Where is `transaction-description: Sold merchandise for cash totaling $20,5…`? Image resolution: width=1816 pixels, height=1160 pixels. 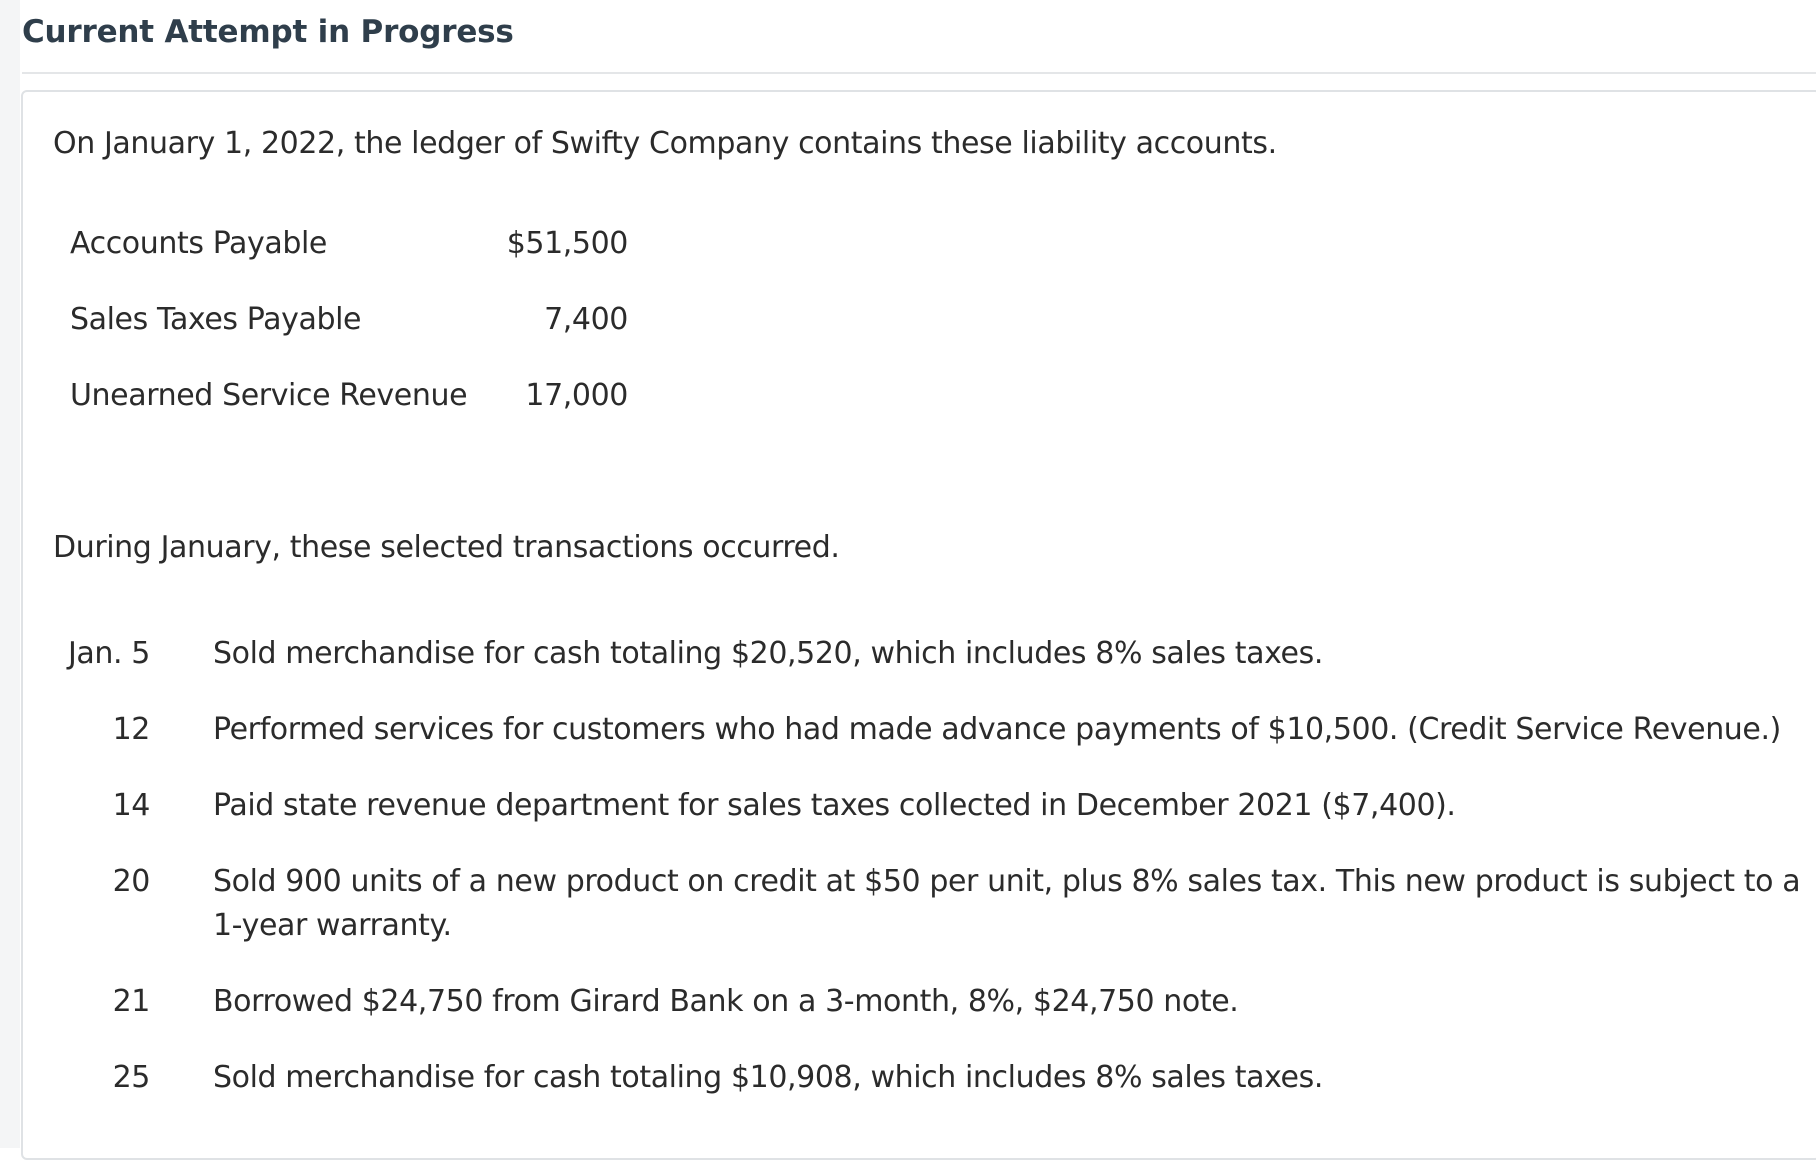
transaction-description: Sold merchandise for cash totaling $20,5… is located at coordinates (768, 653).